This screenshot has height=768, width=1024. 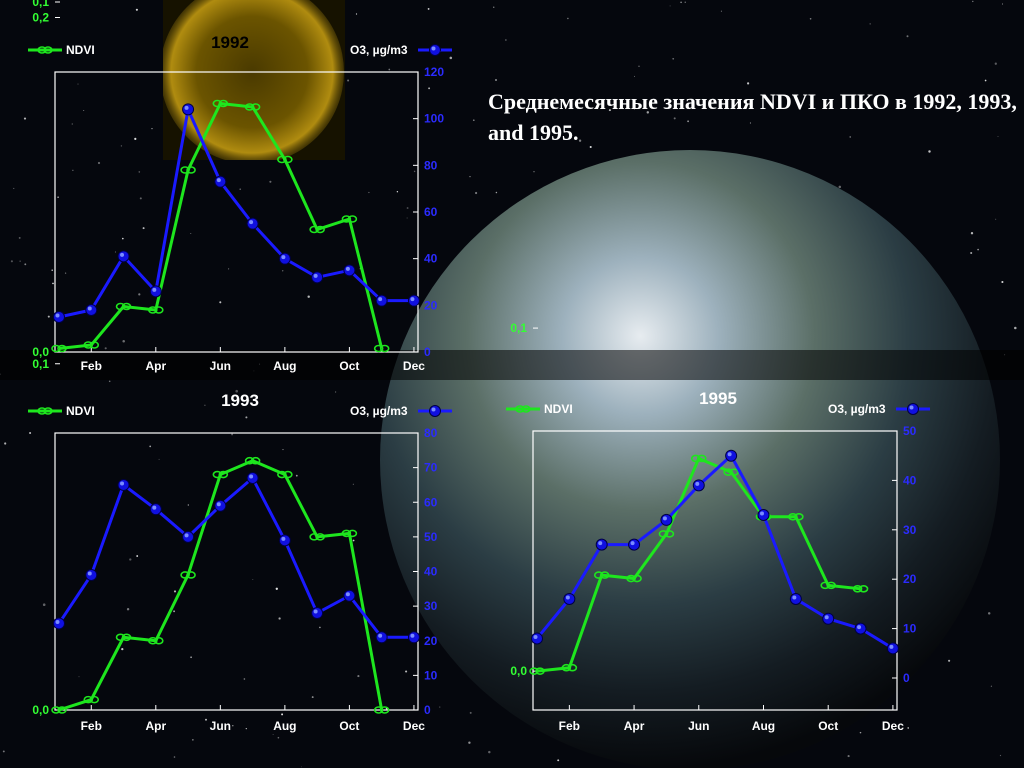 What do you see at coordinates (431, 212) in the screenshot?
I see `y-right-tick-label: 60` at bounding box center [431, 212].